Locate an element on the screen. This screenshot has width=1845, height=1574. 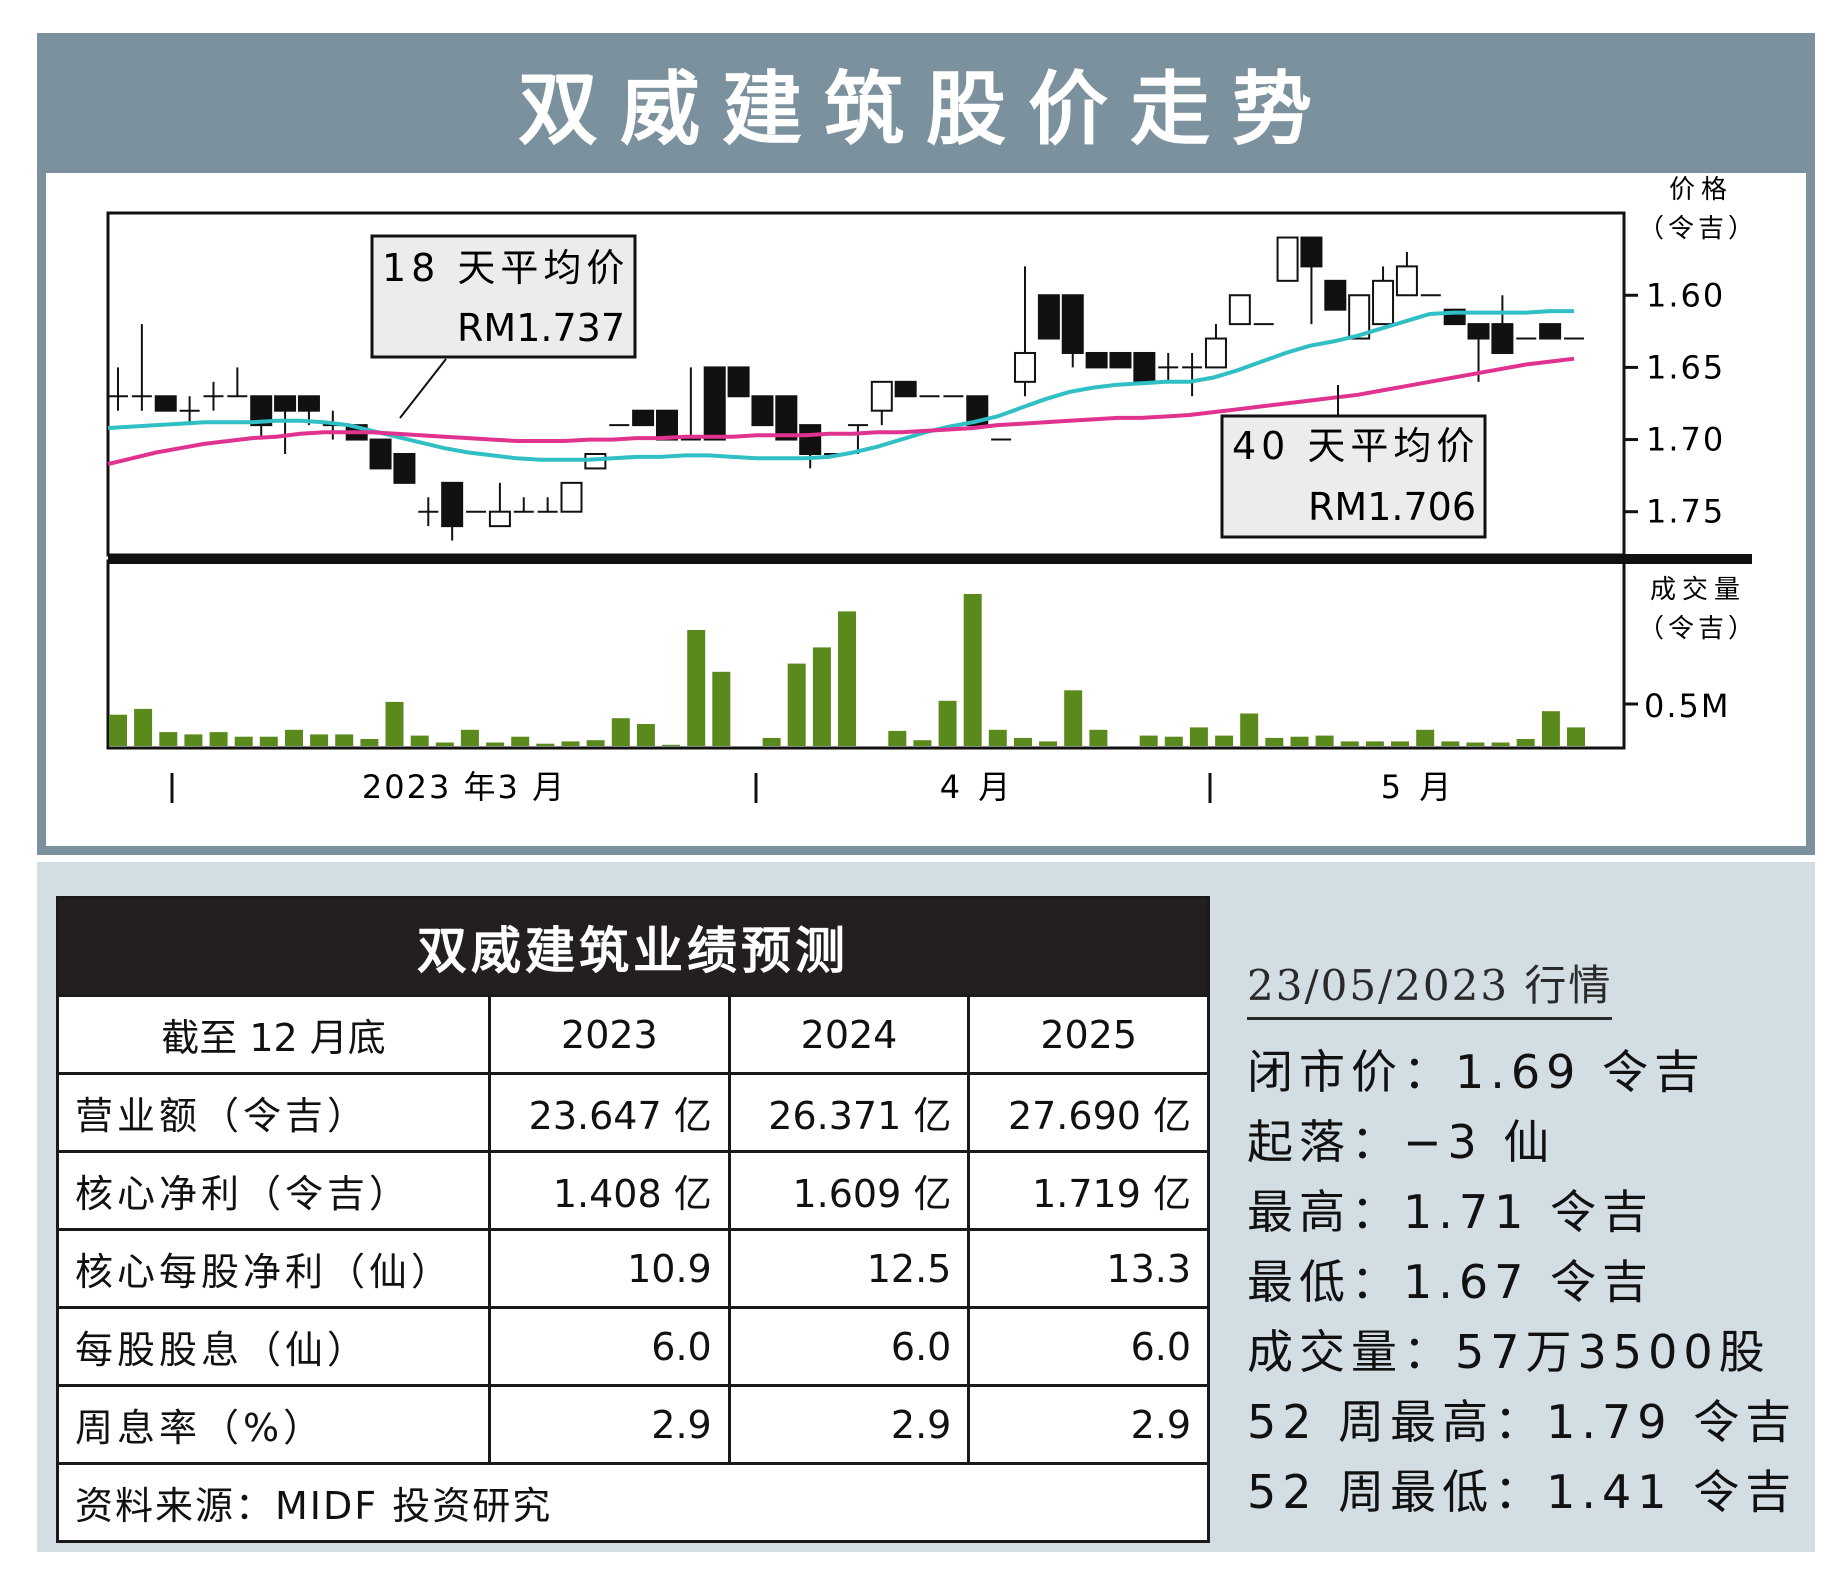
forecast-title: 双威建筑业绩预测 is located at coordinates (633, 946).